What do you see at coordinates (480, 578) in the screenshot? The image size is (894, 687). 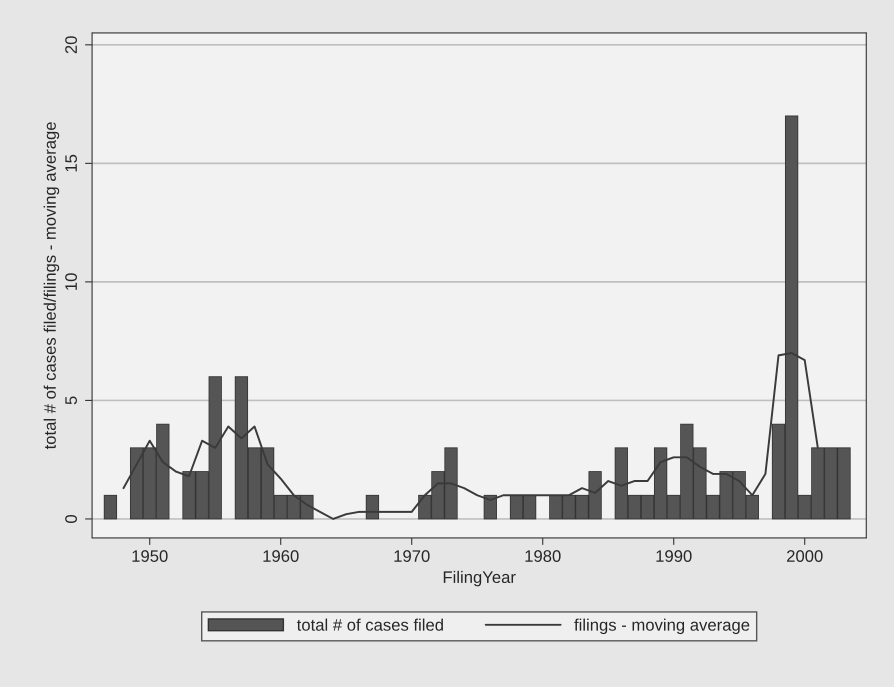 I see `x-axis-title: FilingYear` at bounding box center [480, 578].